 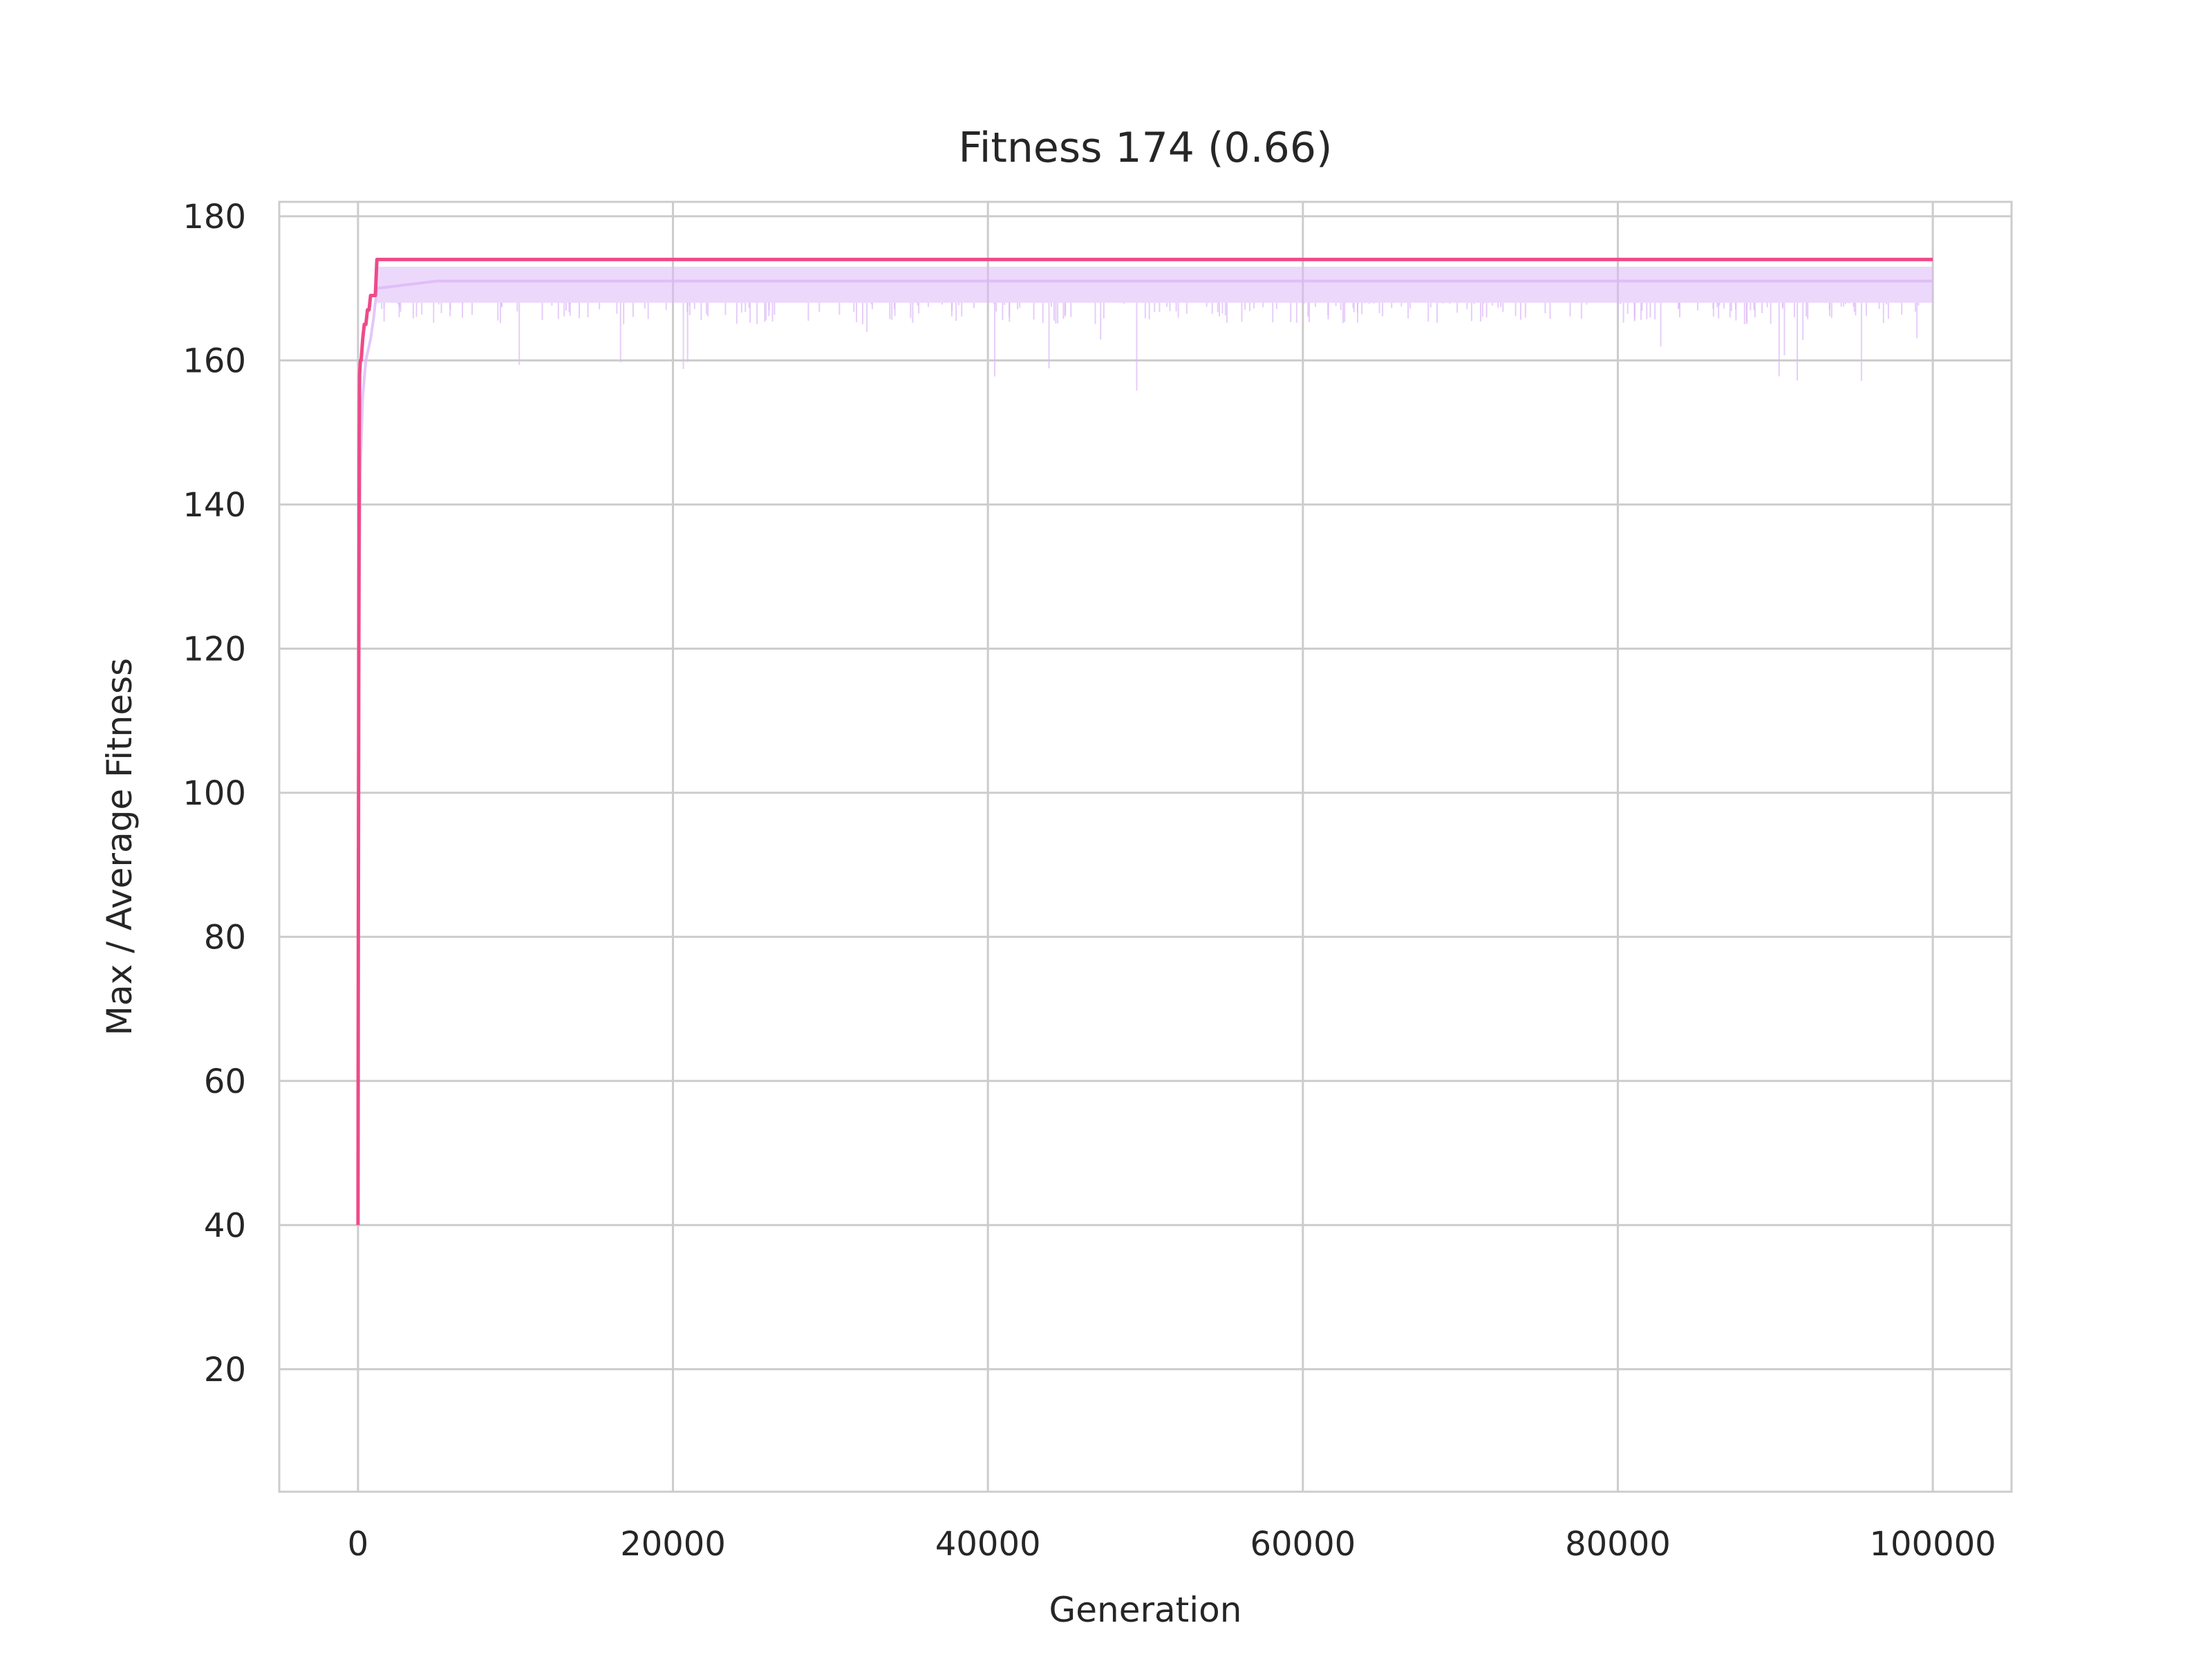 What do you see at coordinates (358, 1544) in the screenshot?
I see `x-tick-label: 0` at bounding box center [358, 1544].